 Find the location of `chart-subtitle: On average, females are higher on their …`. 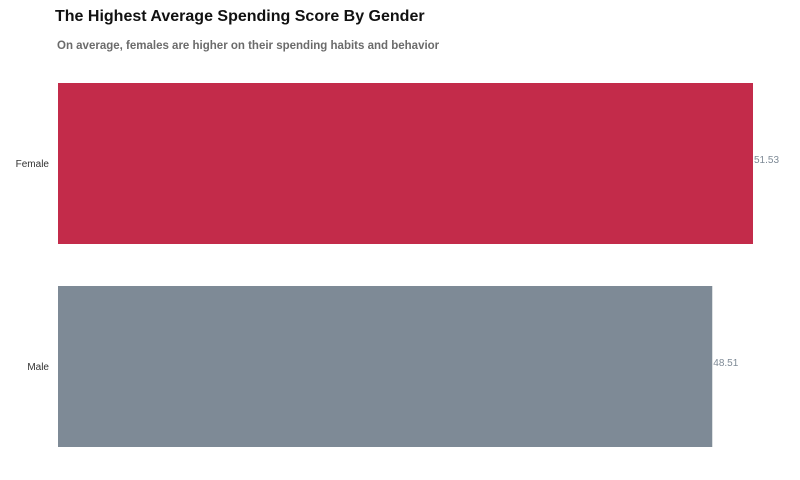

chart-subtitle: On average, females are higher on their … is located at coordinates (248, 46).